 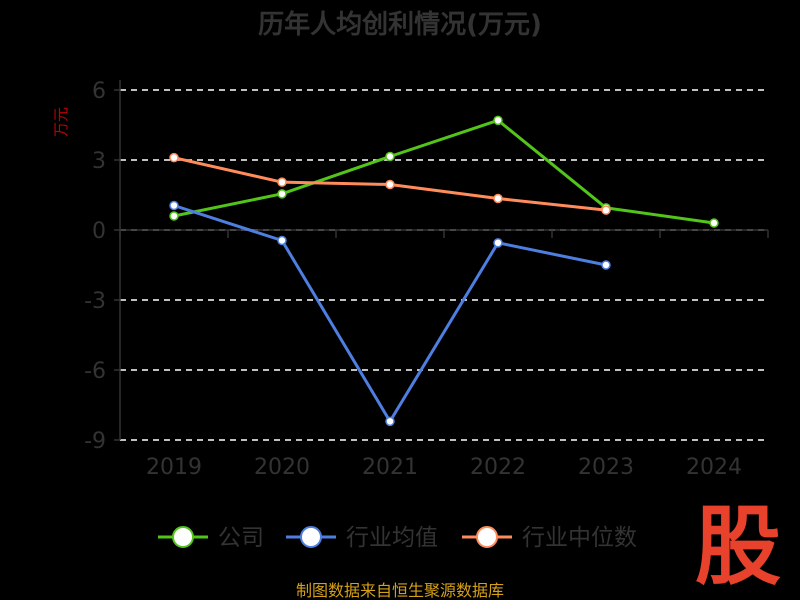 I want to click on legend: 公司 行业均值 行业中位数, so click(x=397, y=538).